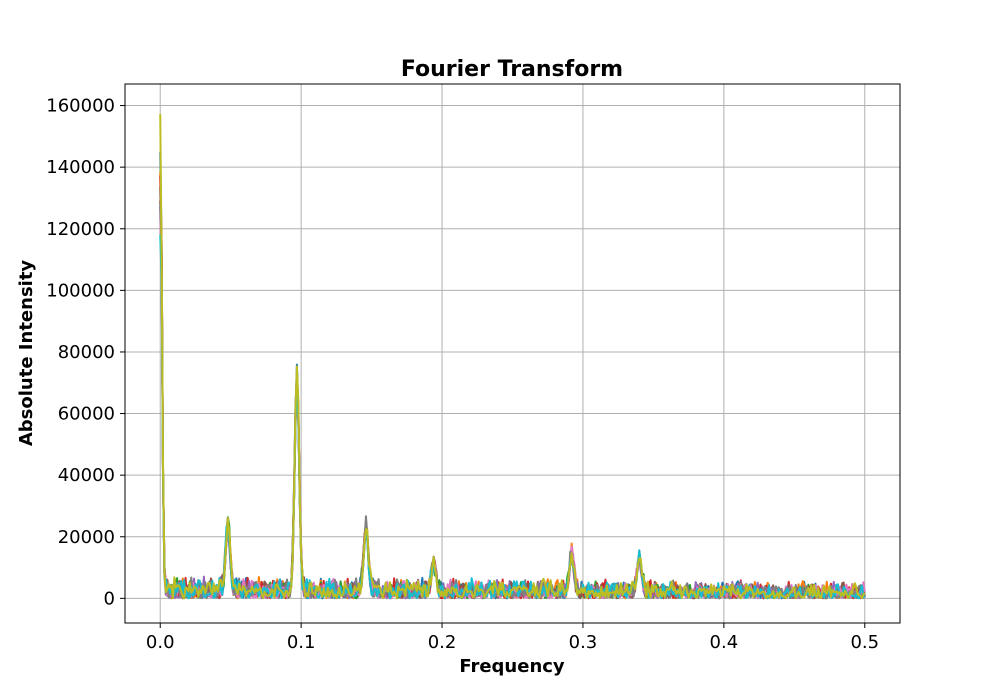 The height and width of the screenshot is (700, 1000). Describe the element at coordinates (86, 537) in the screenshot. I see `y-tick-label: 20000` at that location.